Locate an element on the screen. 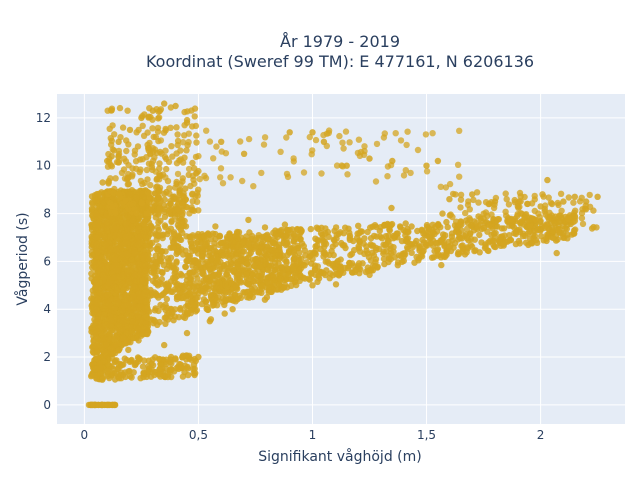  x-axis-title: Signifikant våghöjd (m) is located at coordinates (339, 456).